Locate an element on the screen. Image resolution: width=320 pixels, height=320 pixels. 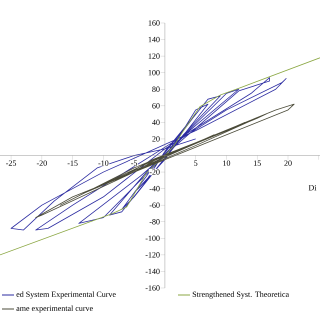
y-tick-label: 120 is located at coordinates (154, 56).